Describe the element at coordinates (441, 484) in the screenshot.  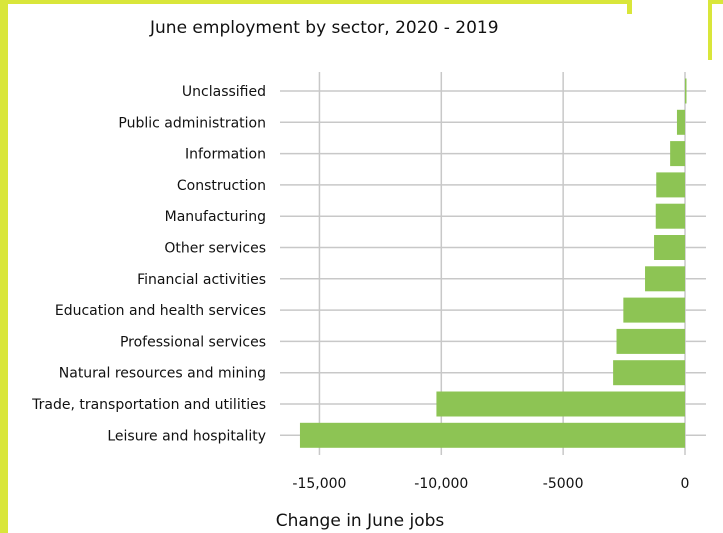
I see `x-tick-label-1: -10,000` at that location.